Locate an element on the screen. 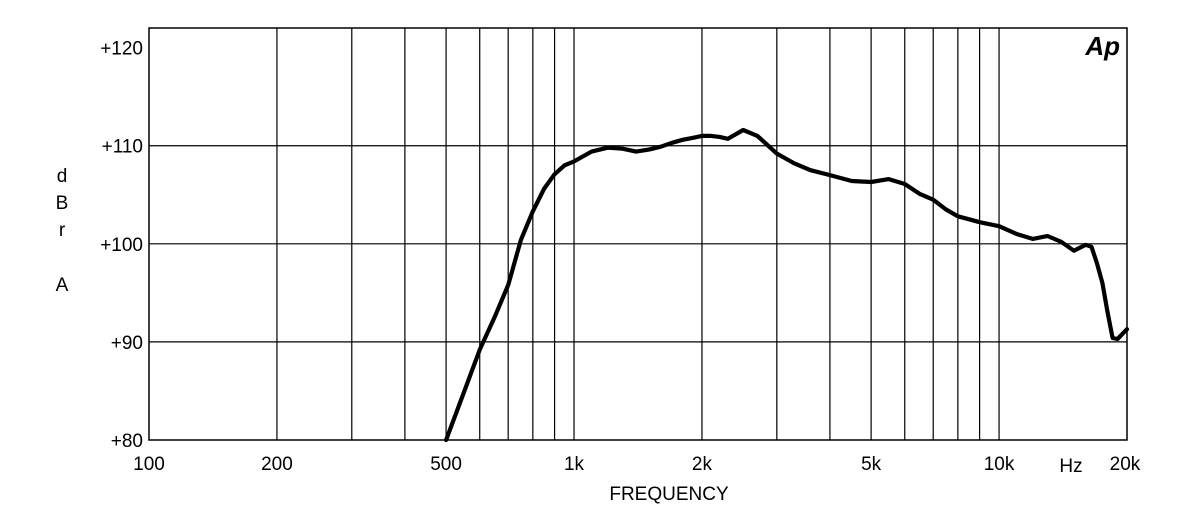  y-axis-label-letter: A is located at coordinates (62, 285).